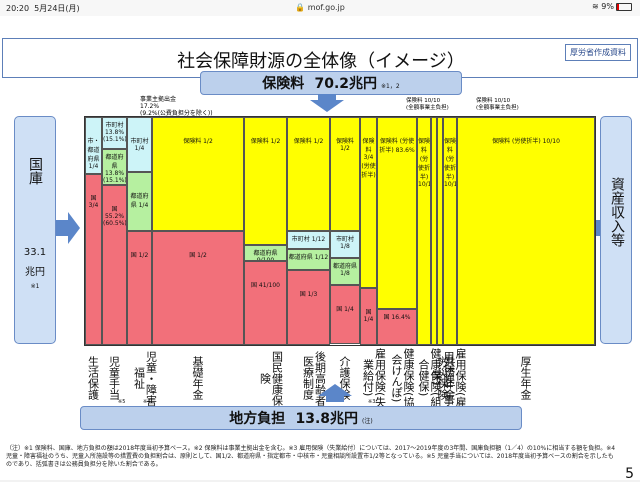 This screenshot has height=482, width=640. I want to click on koyou-cell-1: 国 1/4, so click(368, 316).